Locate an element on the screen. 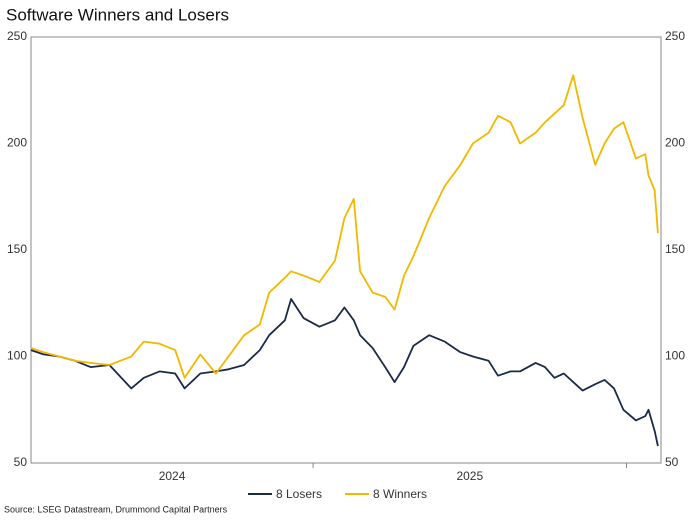  legend-label: 8 Winners is located at coordinates (400, 494).